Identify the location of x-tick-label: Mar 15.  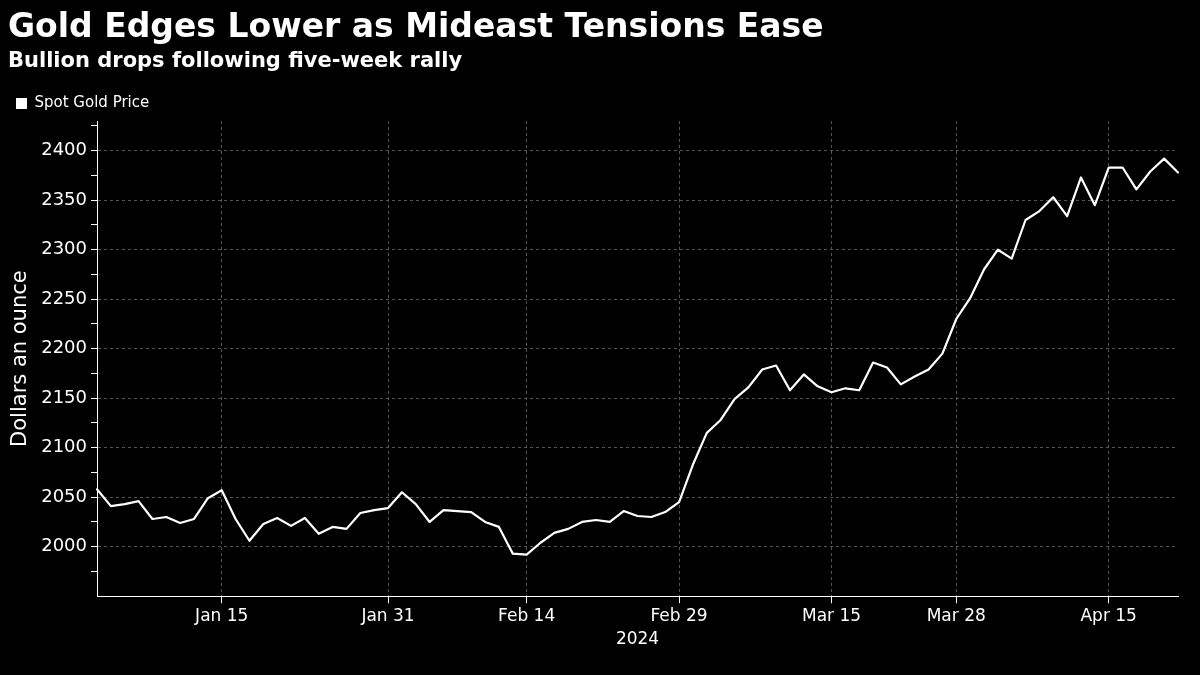
(831, 614).